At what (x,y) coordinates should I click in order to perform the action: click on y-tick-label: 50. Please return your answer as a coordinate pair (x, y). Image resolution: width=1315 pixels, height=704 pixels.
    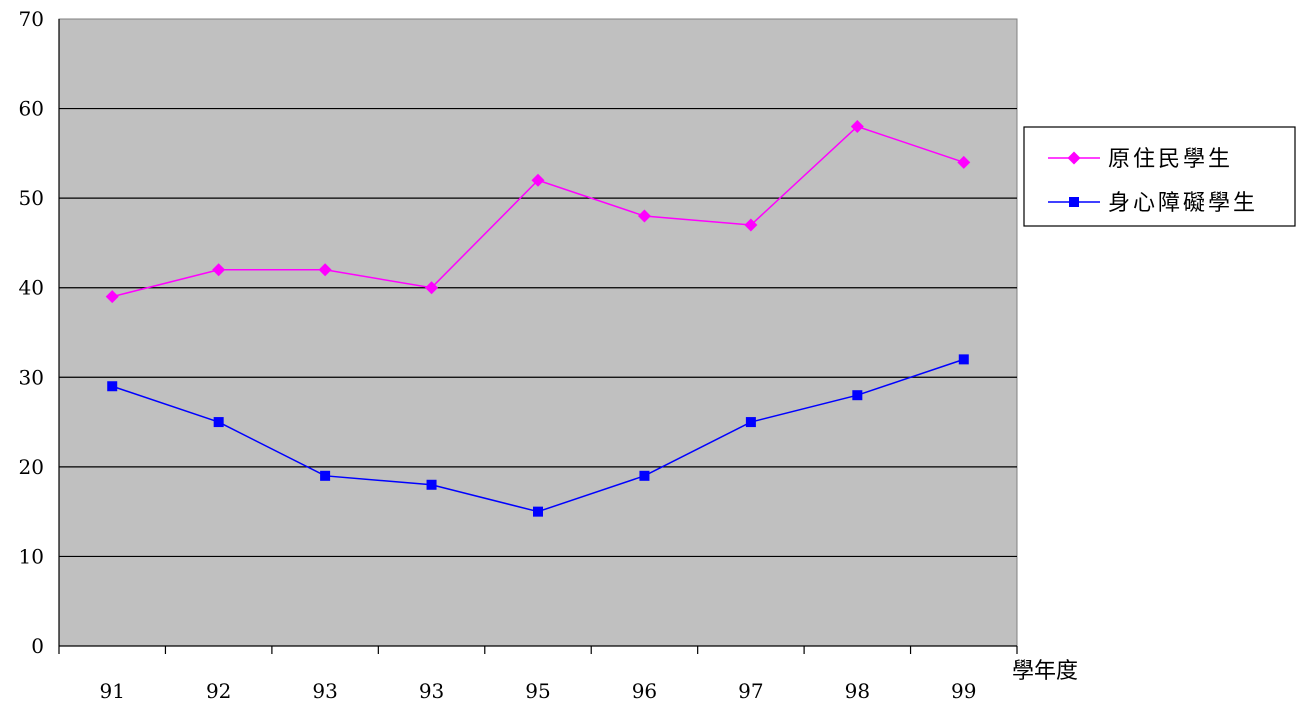
    Looking at the image, I should click on (31, 198).